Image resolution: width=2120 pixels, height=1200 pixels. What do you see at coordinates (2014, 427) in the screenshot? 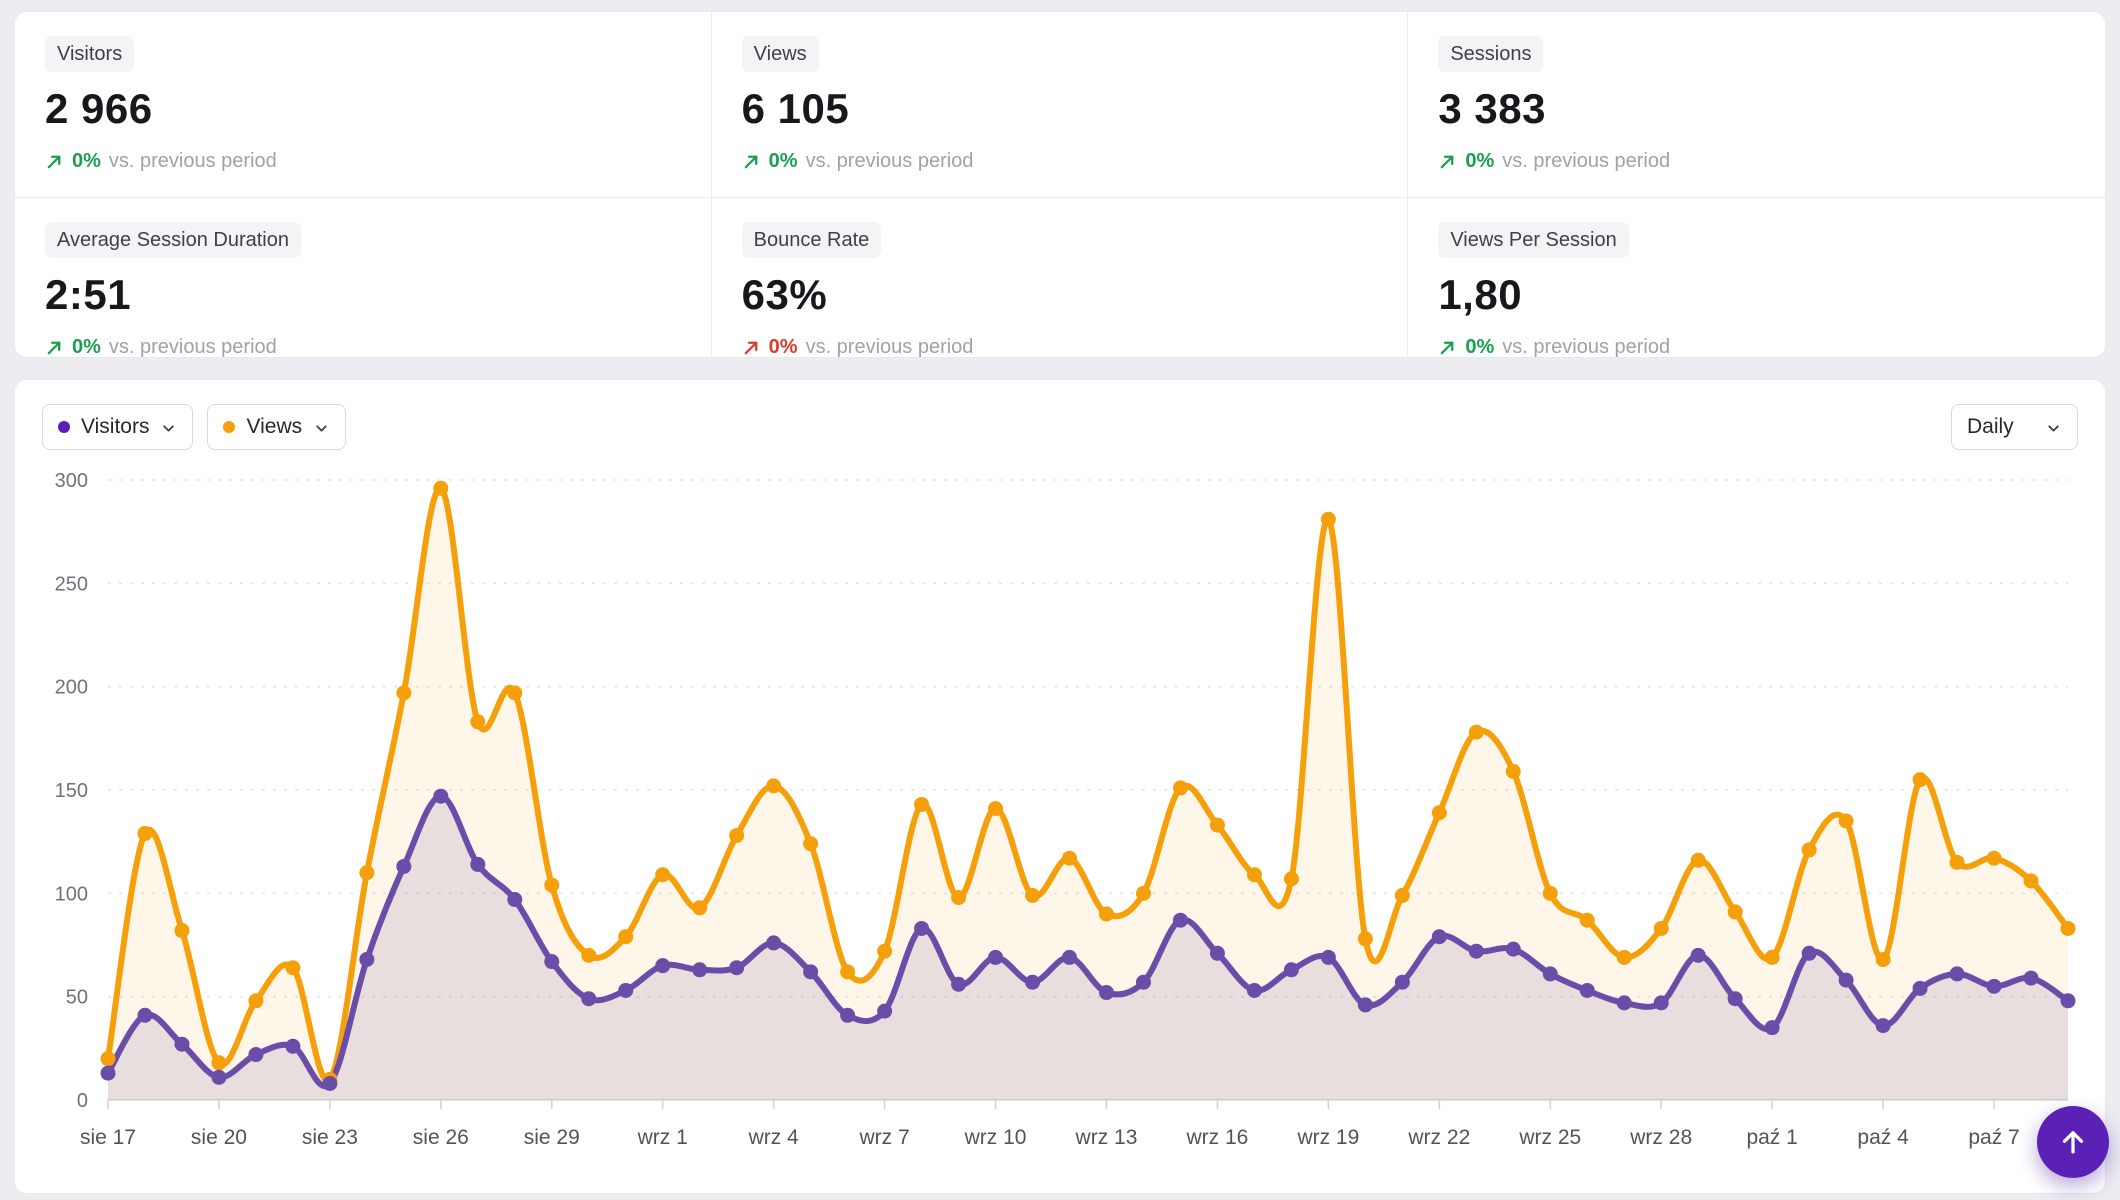
I see `interval-select: Daily` at bounding box center [2014, 427].